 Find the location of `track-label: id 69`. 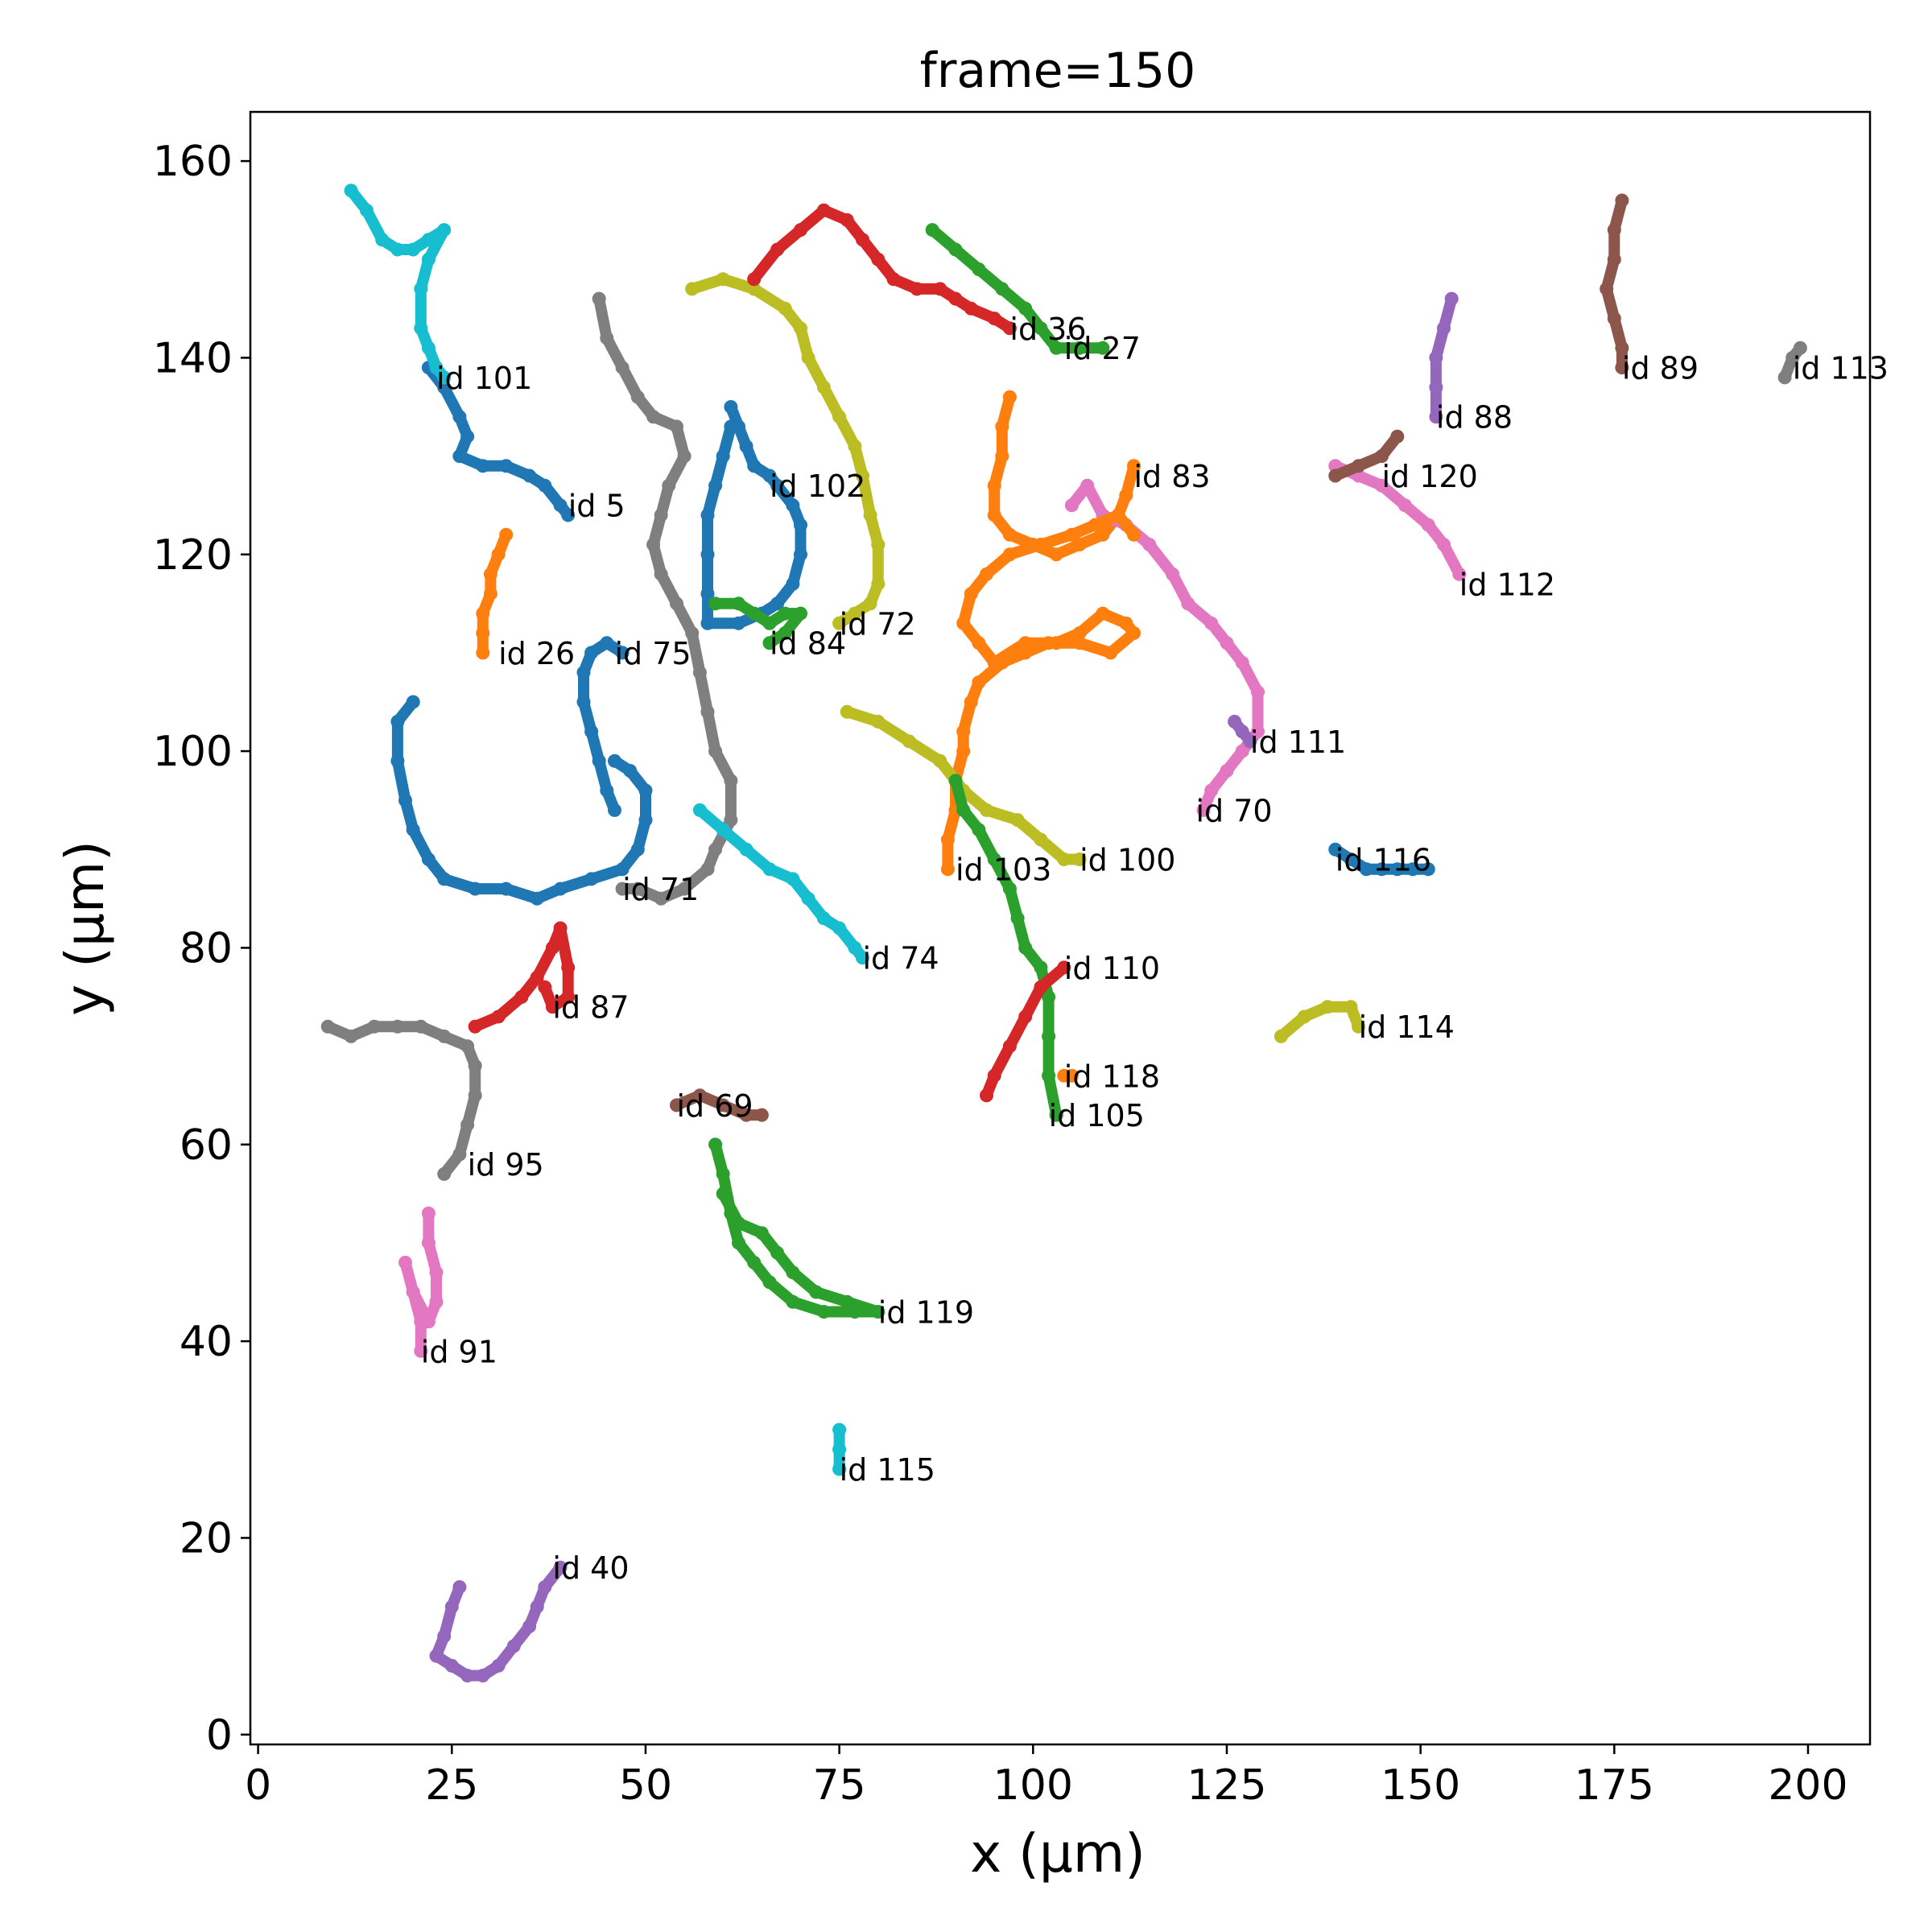

track-label: id 69 is located at coordinates (715, 1106).